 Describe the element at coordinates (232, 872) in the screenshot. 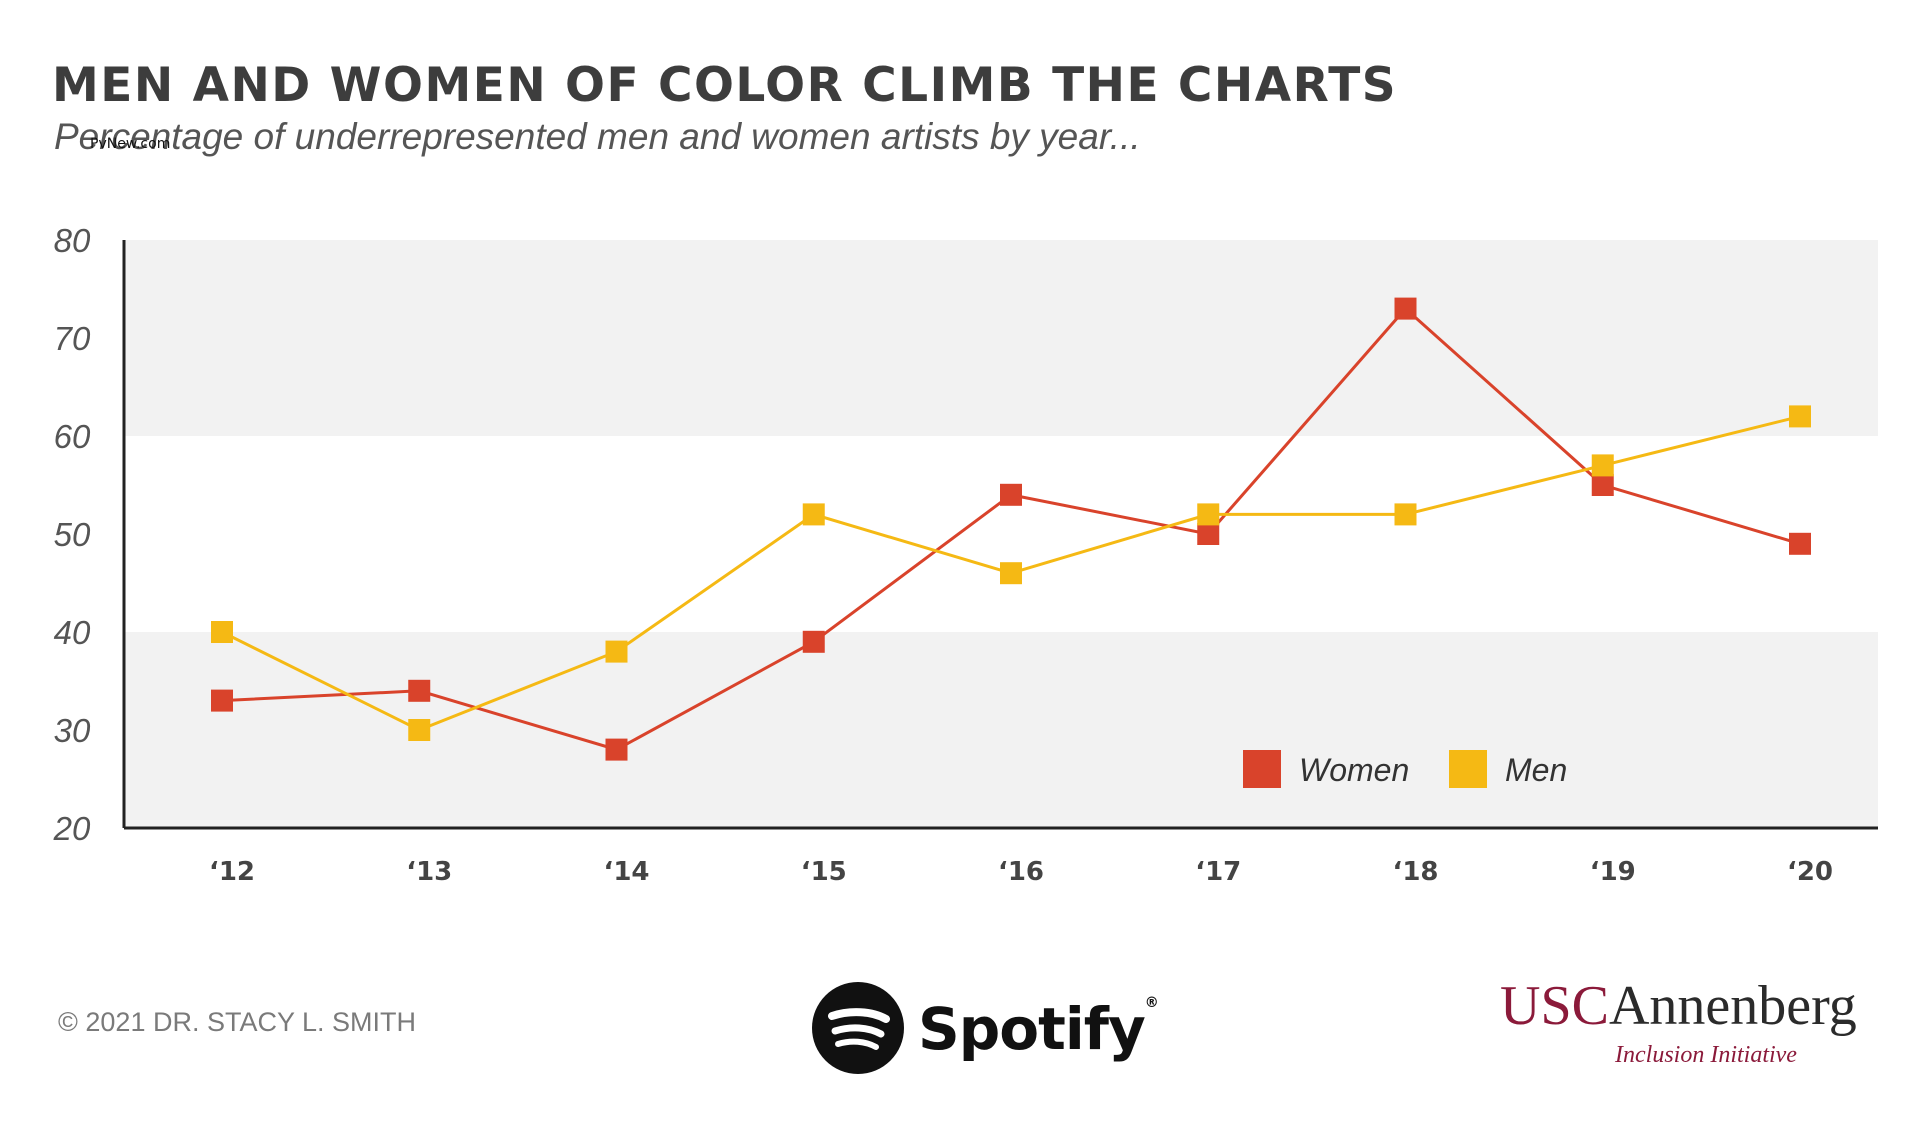

I see `x-tick-label: ‘12` at that location.